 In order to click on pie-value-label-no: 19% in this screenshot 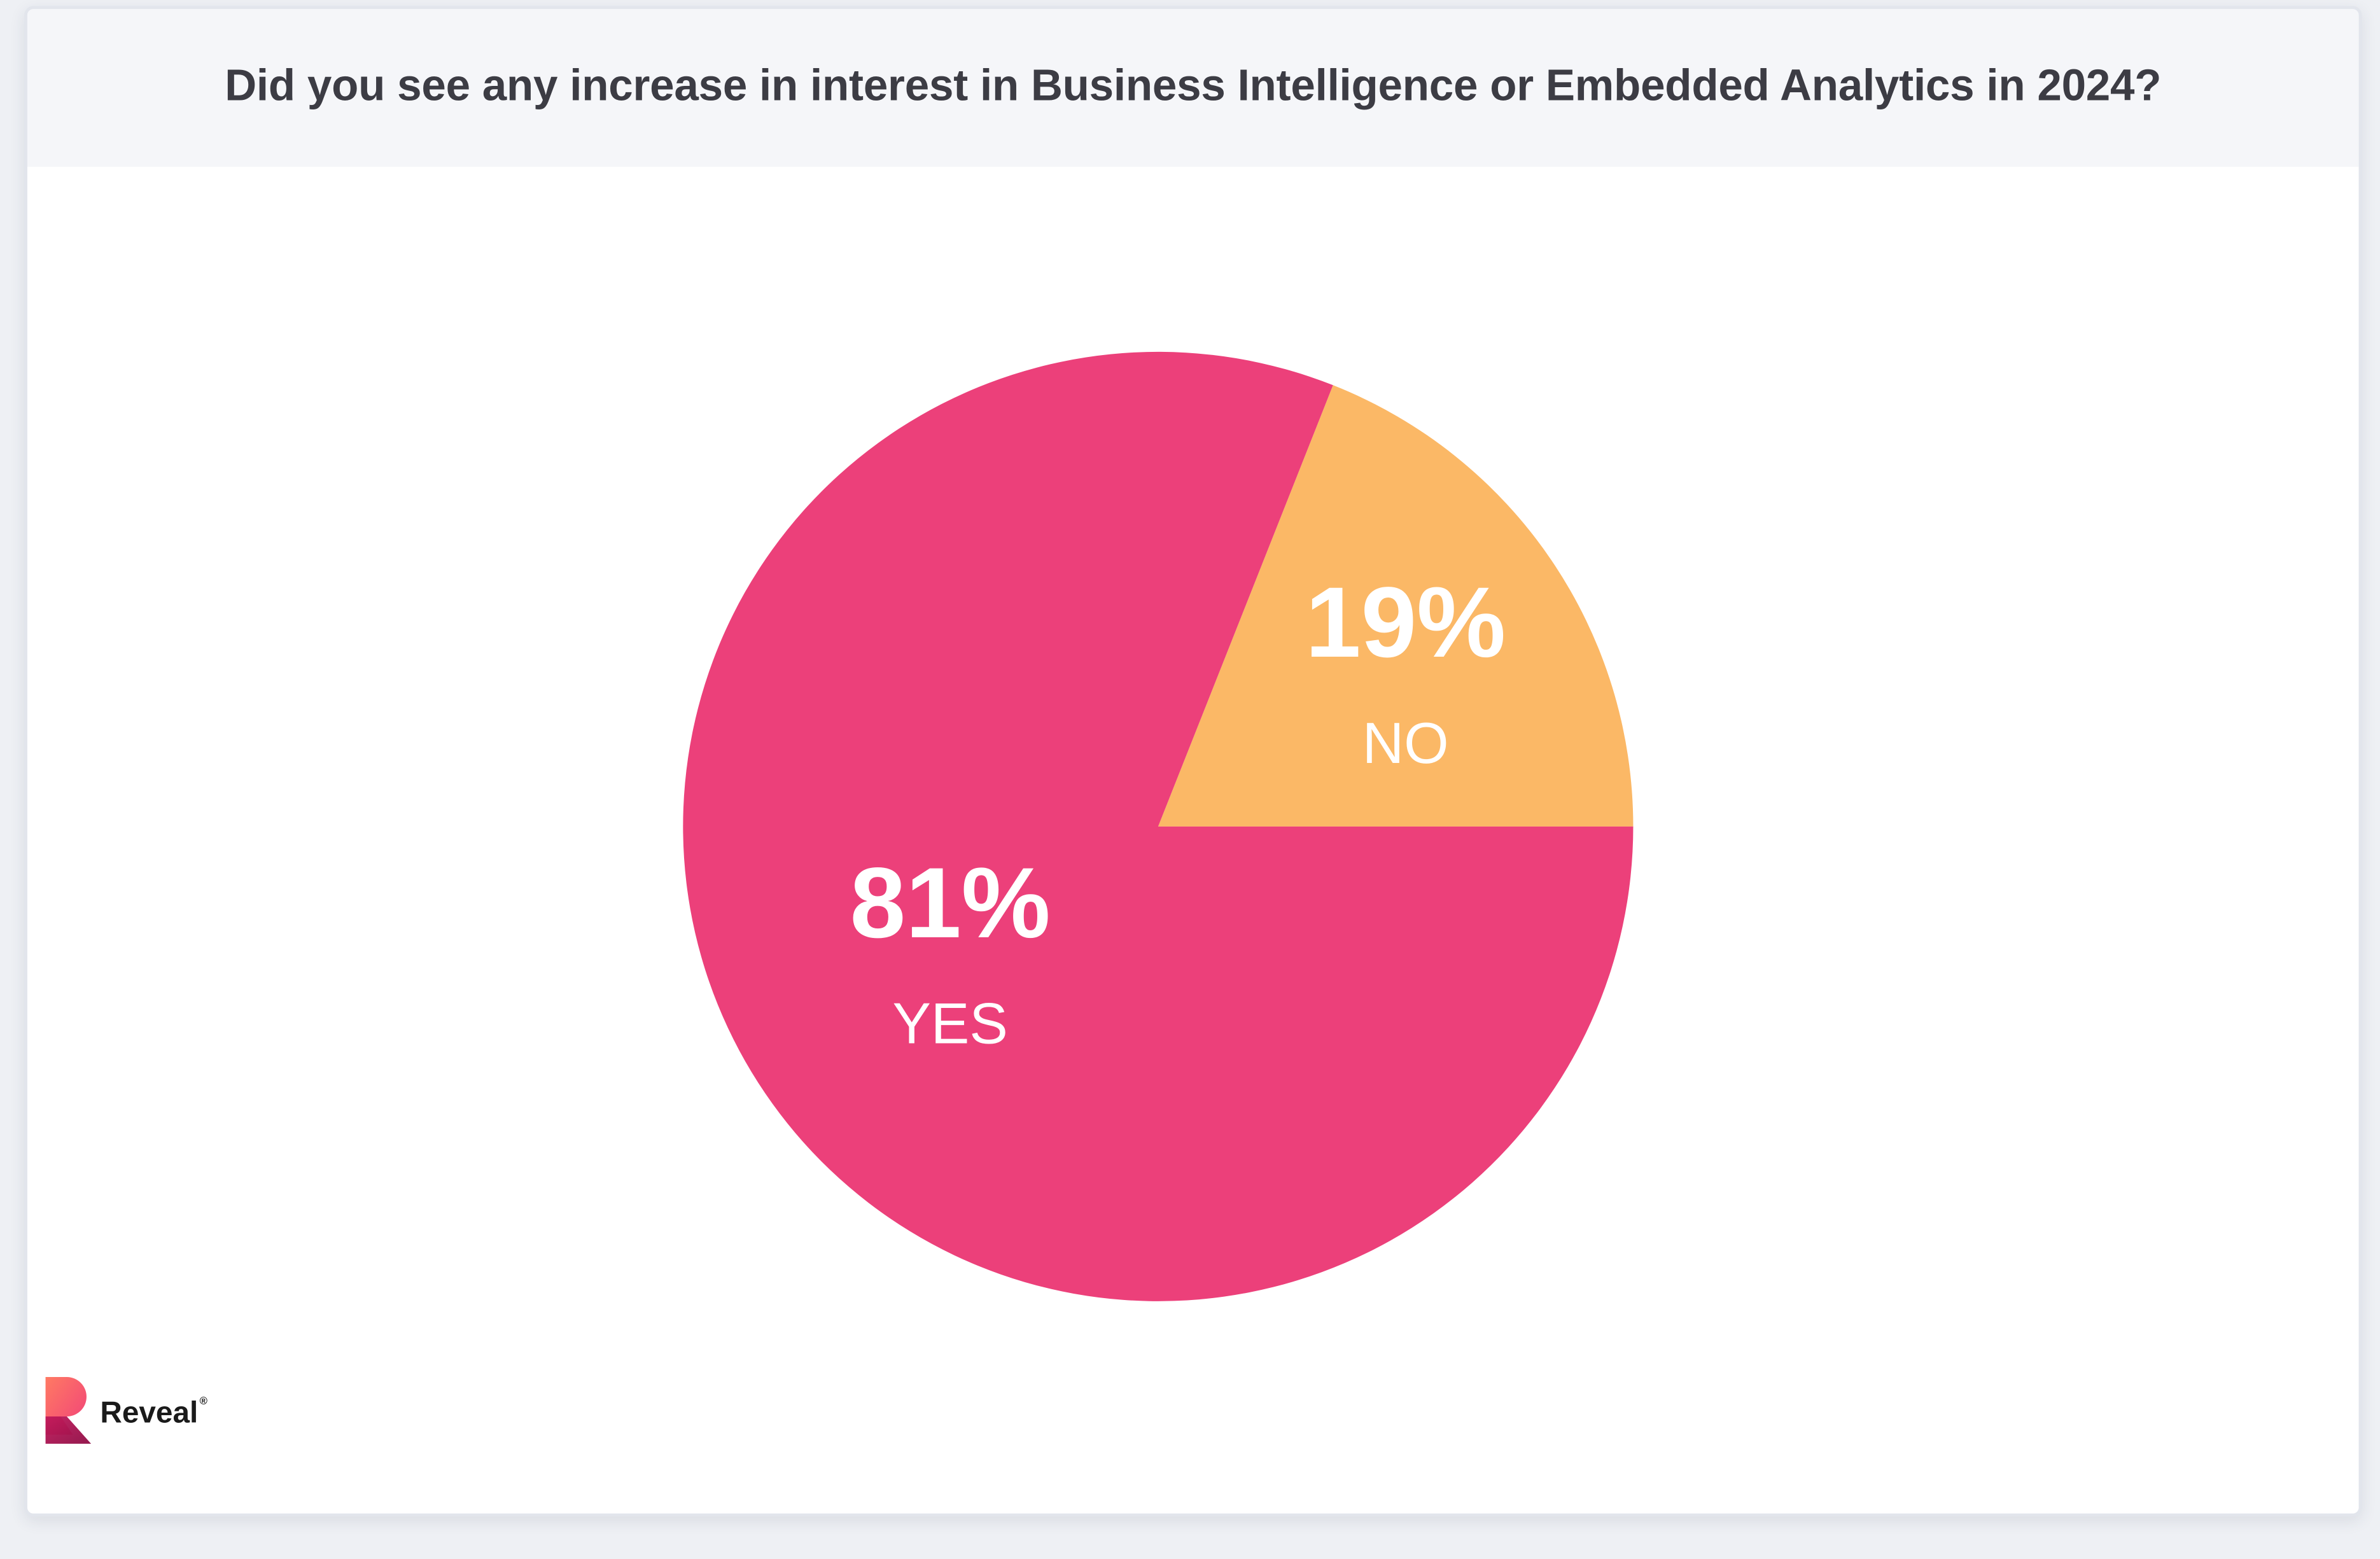, I will do `click(1405, 622)`.